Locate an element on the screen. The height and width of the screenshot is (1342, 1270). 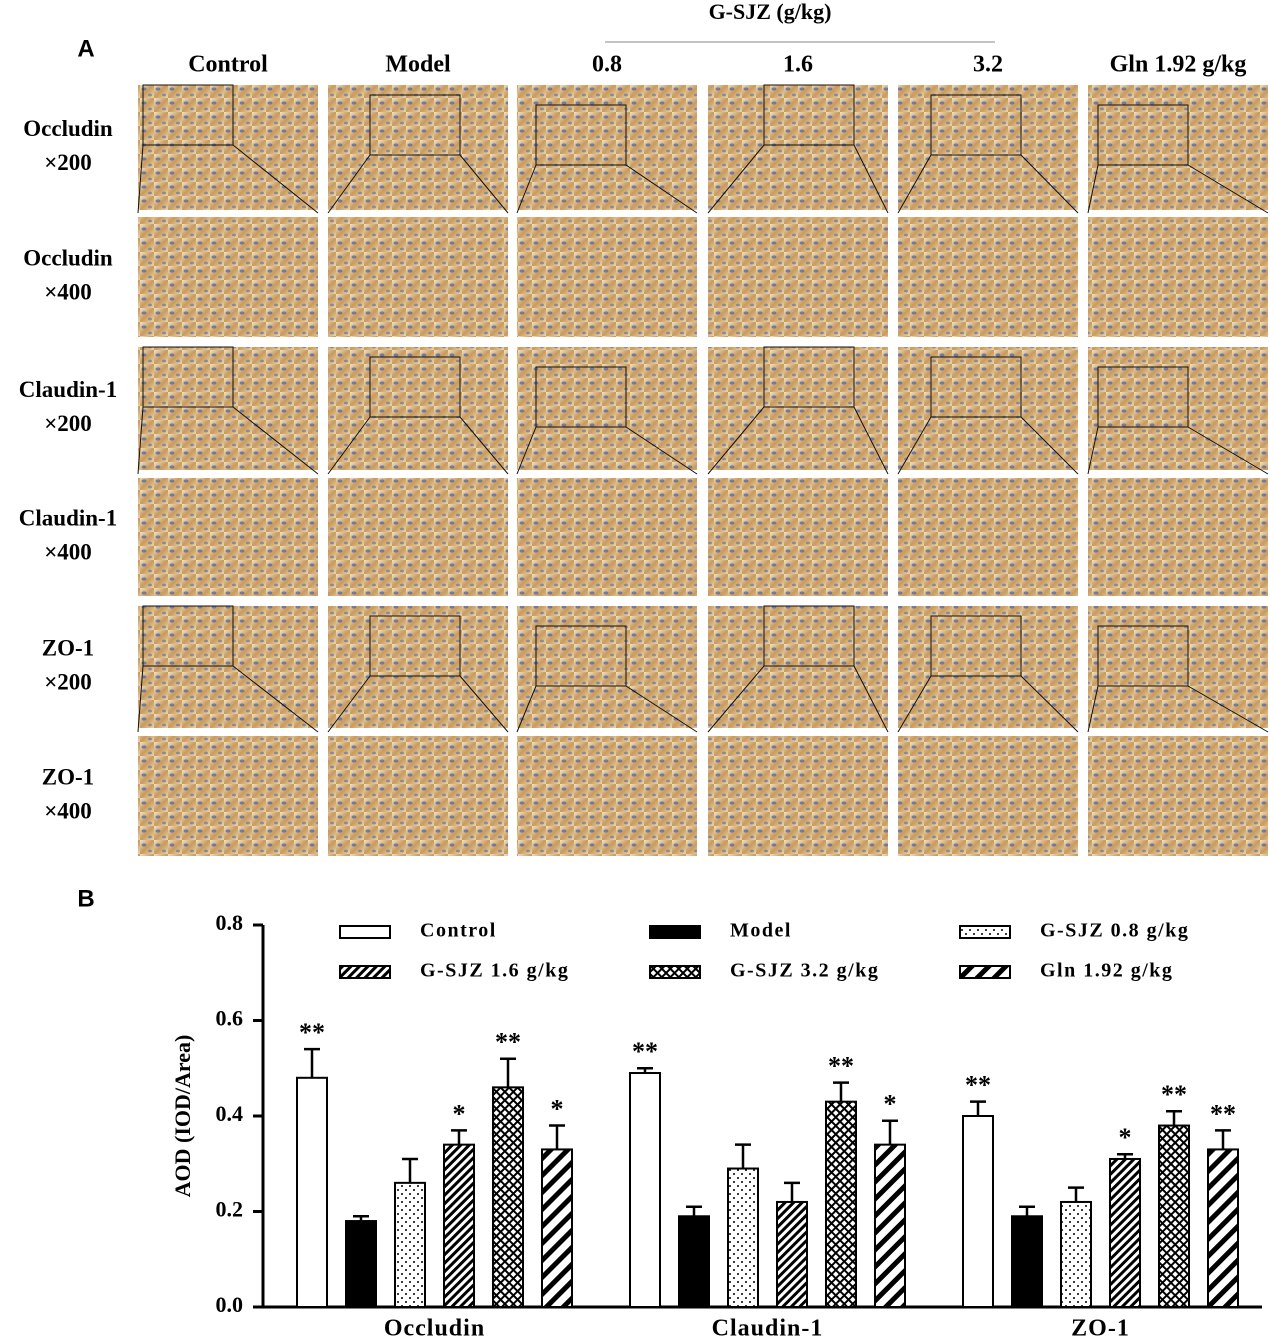
column-header: Gln 1.92 g/kg is located at coordinates (1178, 65).